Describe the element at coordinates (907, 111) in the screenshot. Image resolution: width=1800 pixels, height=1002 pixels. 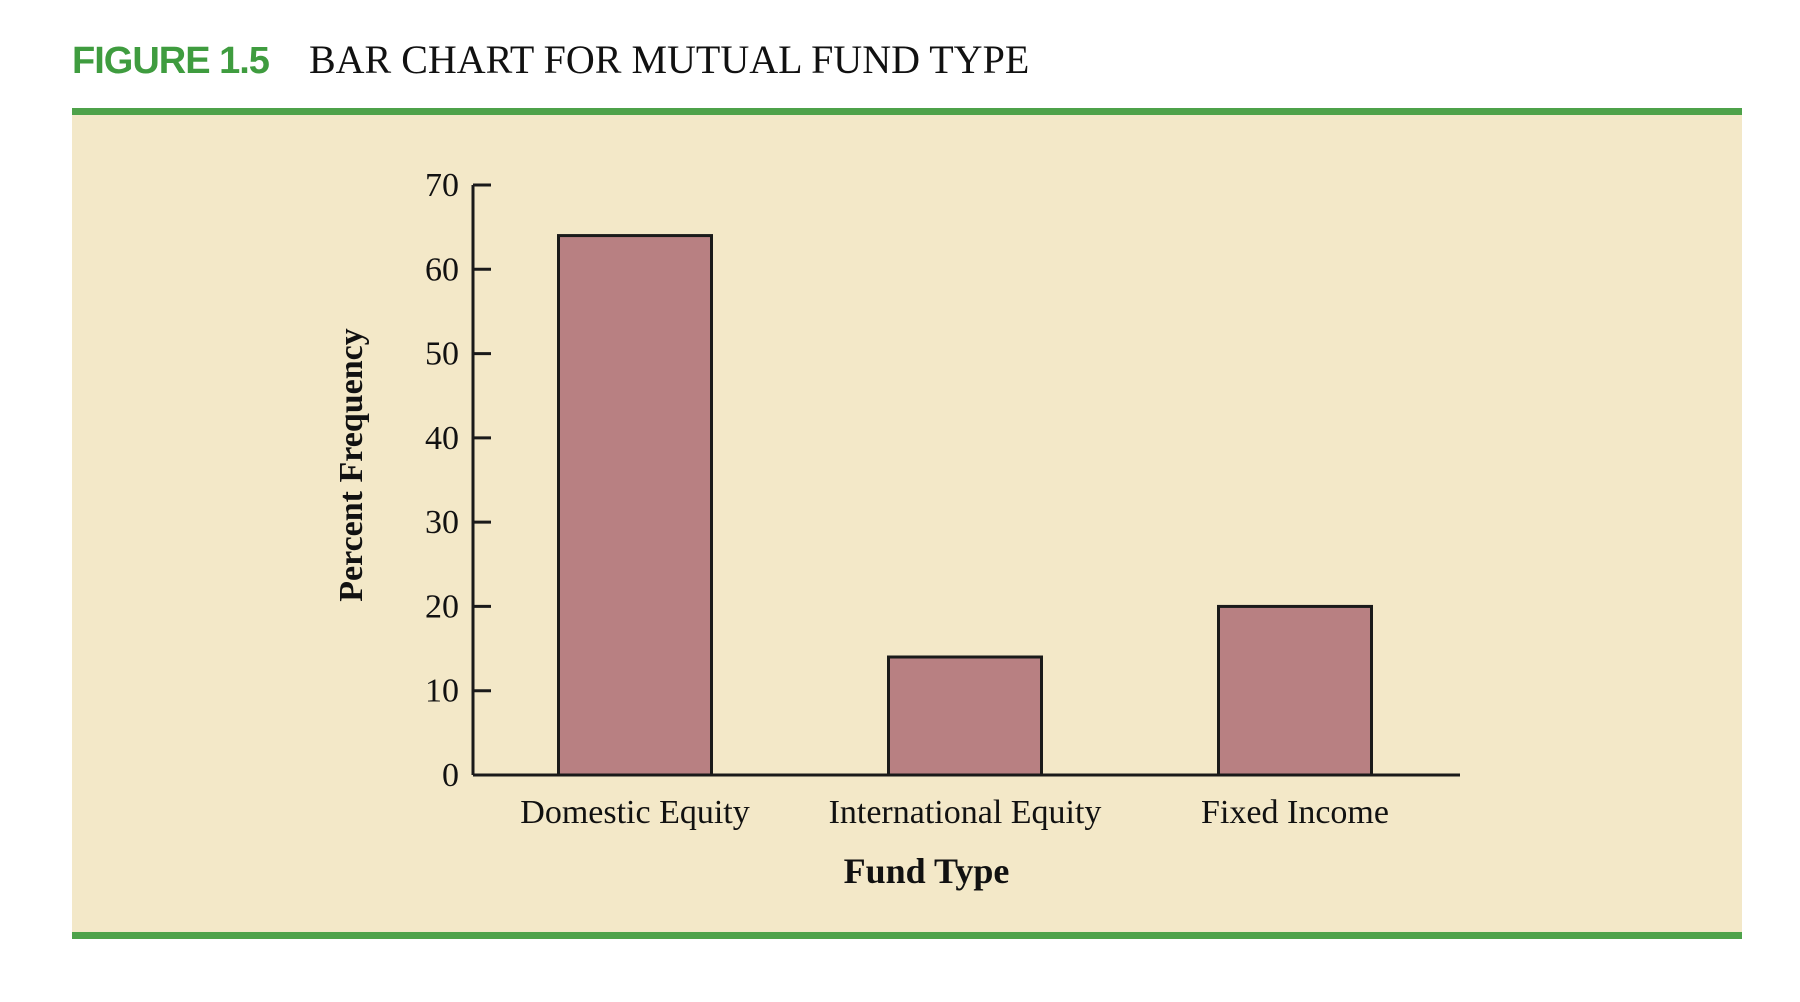
I see `top-rule` at that location.